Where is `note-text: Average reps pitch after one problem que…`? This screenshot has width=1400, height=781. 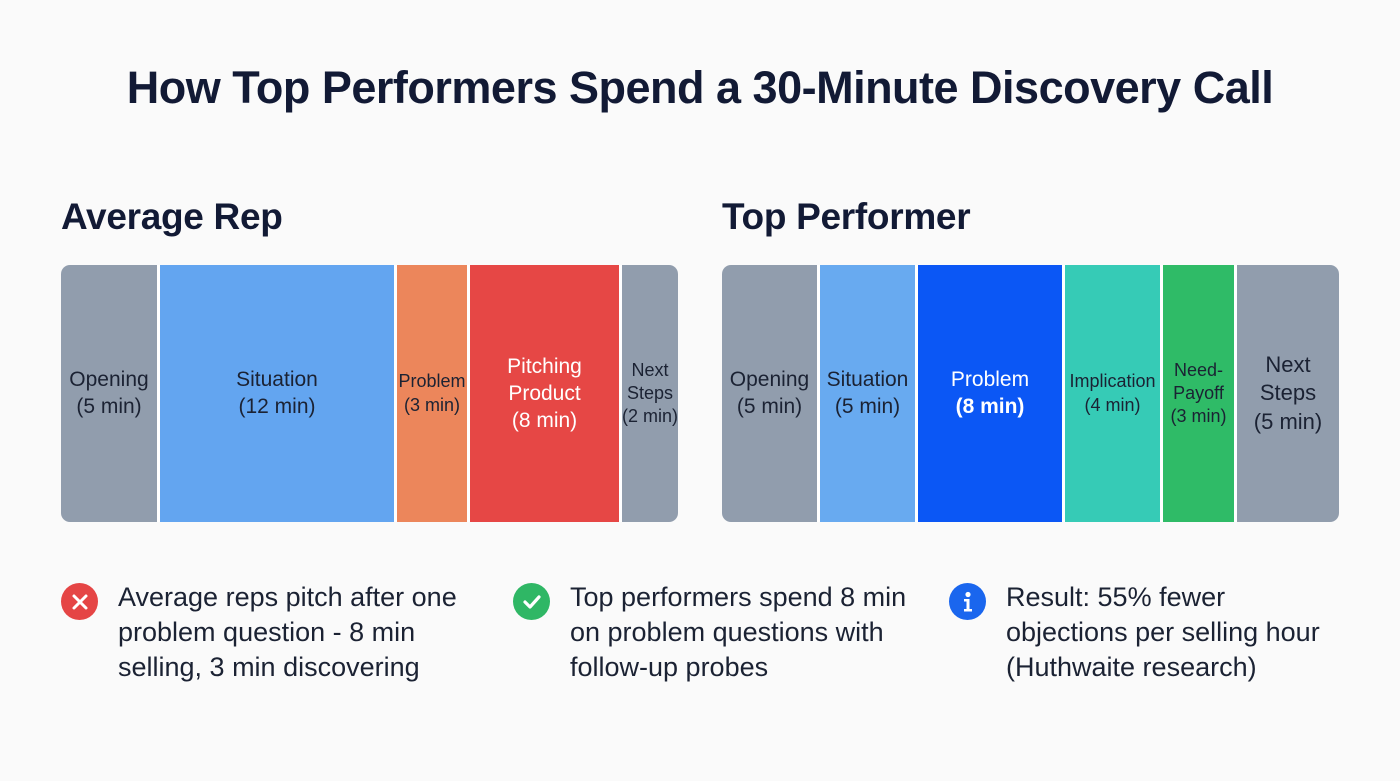 note-text: Average reps pitch after one problem que… is located at coordinates (287, 632).